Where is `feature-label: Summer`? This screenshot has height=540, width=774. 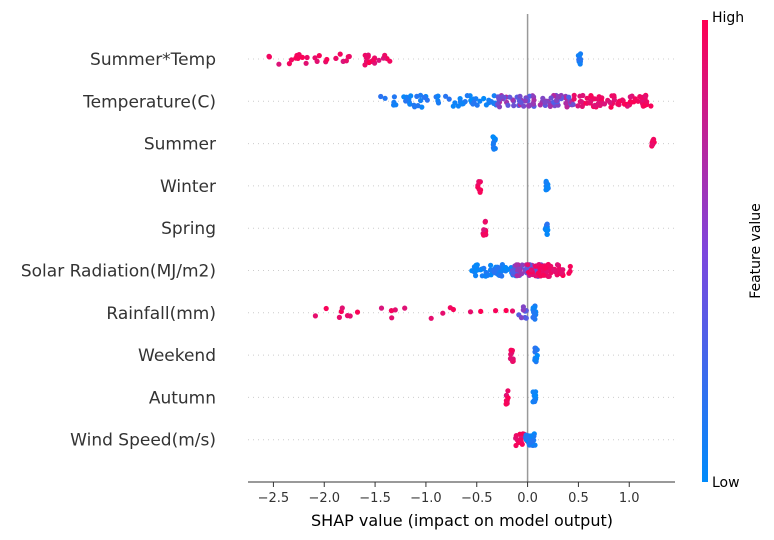
feature-label: Summer is located at coordinates (180, 145).